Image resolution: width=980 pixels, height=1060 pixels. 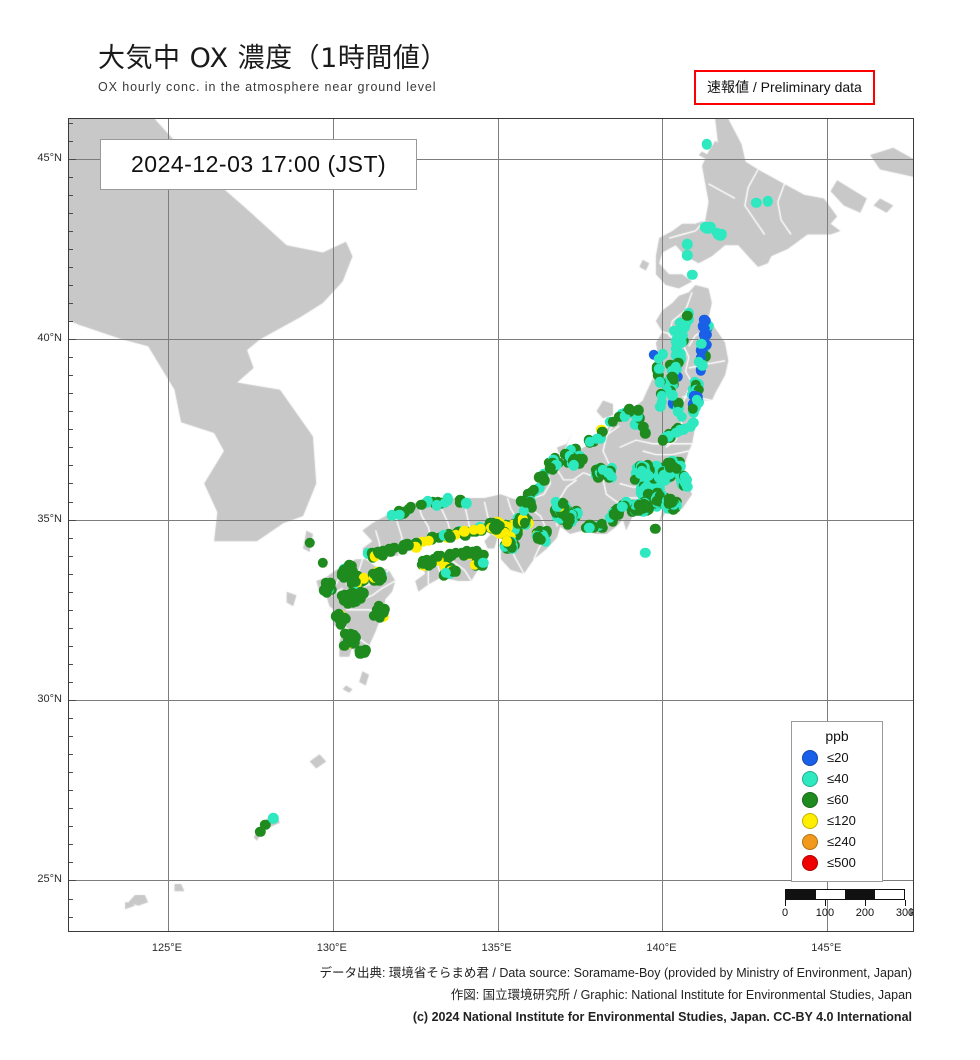 I want to click on legend-label: ≤120, so click(x=841, y=820).